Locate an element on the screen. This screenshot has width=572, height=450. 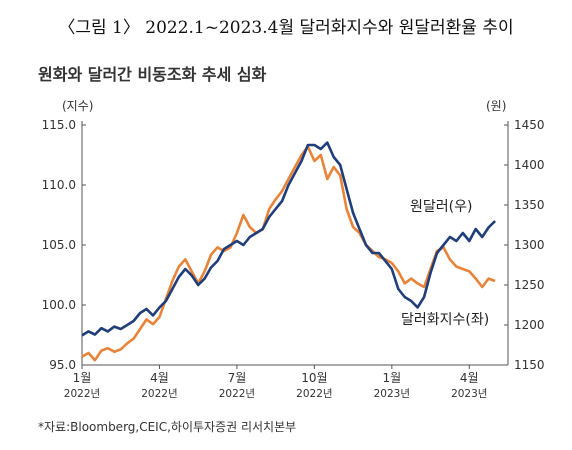
y-right-tick-label: 1400 is located at coordinates (529, 165).